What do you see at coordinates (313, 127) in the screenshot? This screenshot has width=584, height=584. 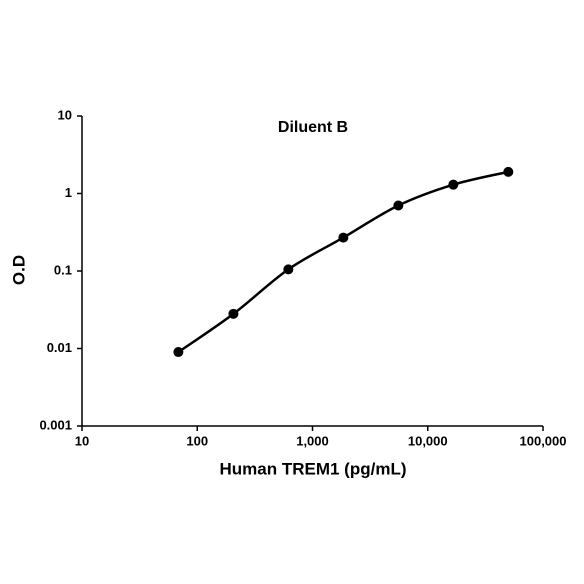 I see `chart-title: Diluent B` at bounding box center [313, 127].